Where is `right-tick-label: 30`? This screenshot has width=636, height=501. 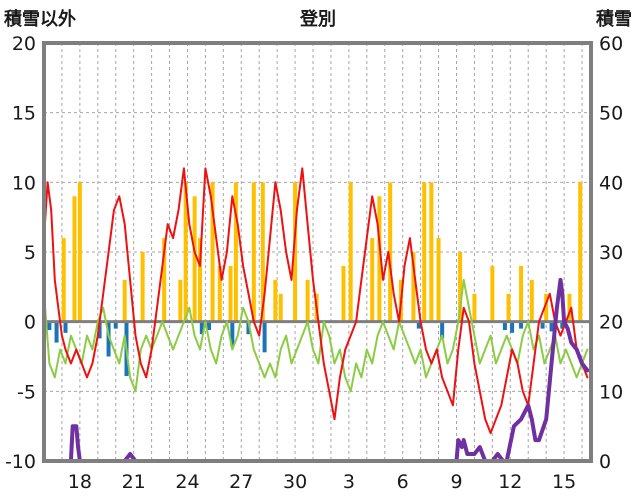 right-tick-label: 30 is located at coordinates (611, 253).